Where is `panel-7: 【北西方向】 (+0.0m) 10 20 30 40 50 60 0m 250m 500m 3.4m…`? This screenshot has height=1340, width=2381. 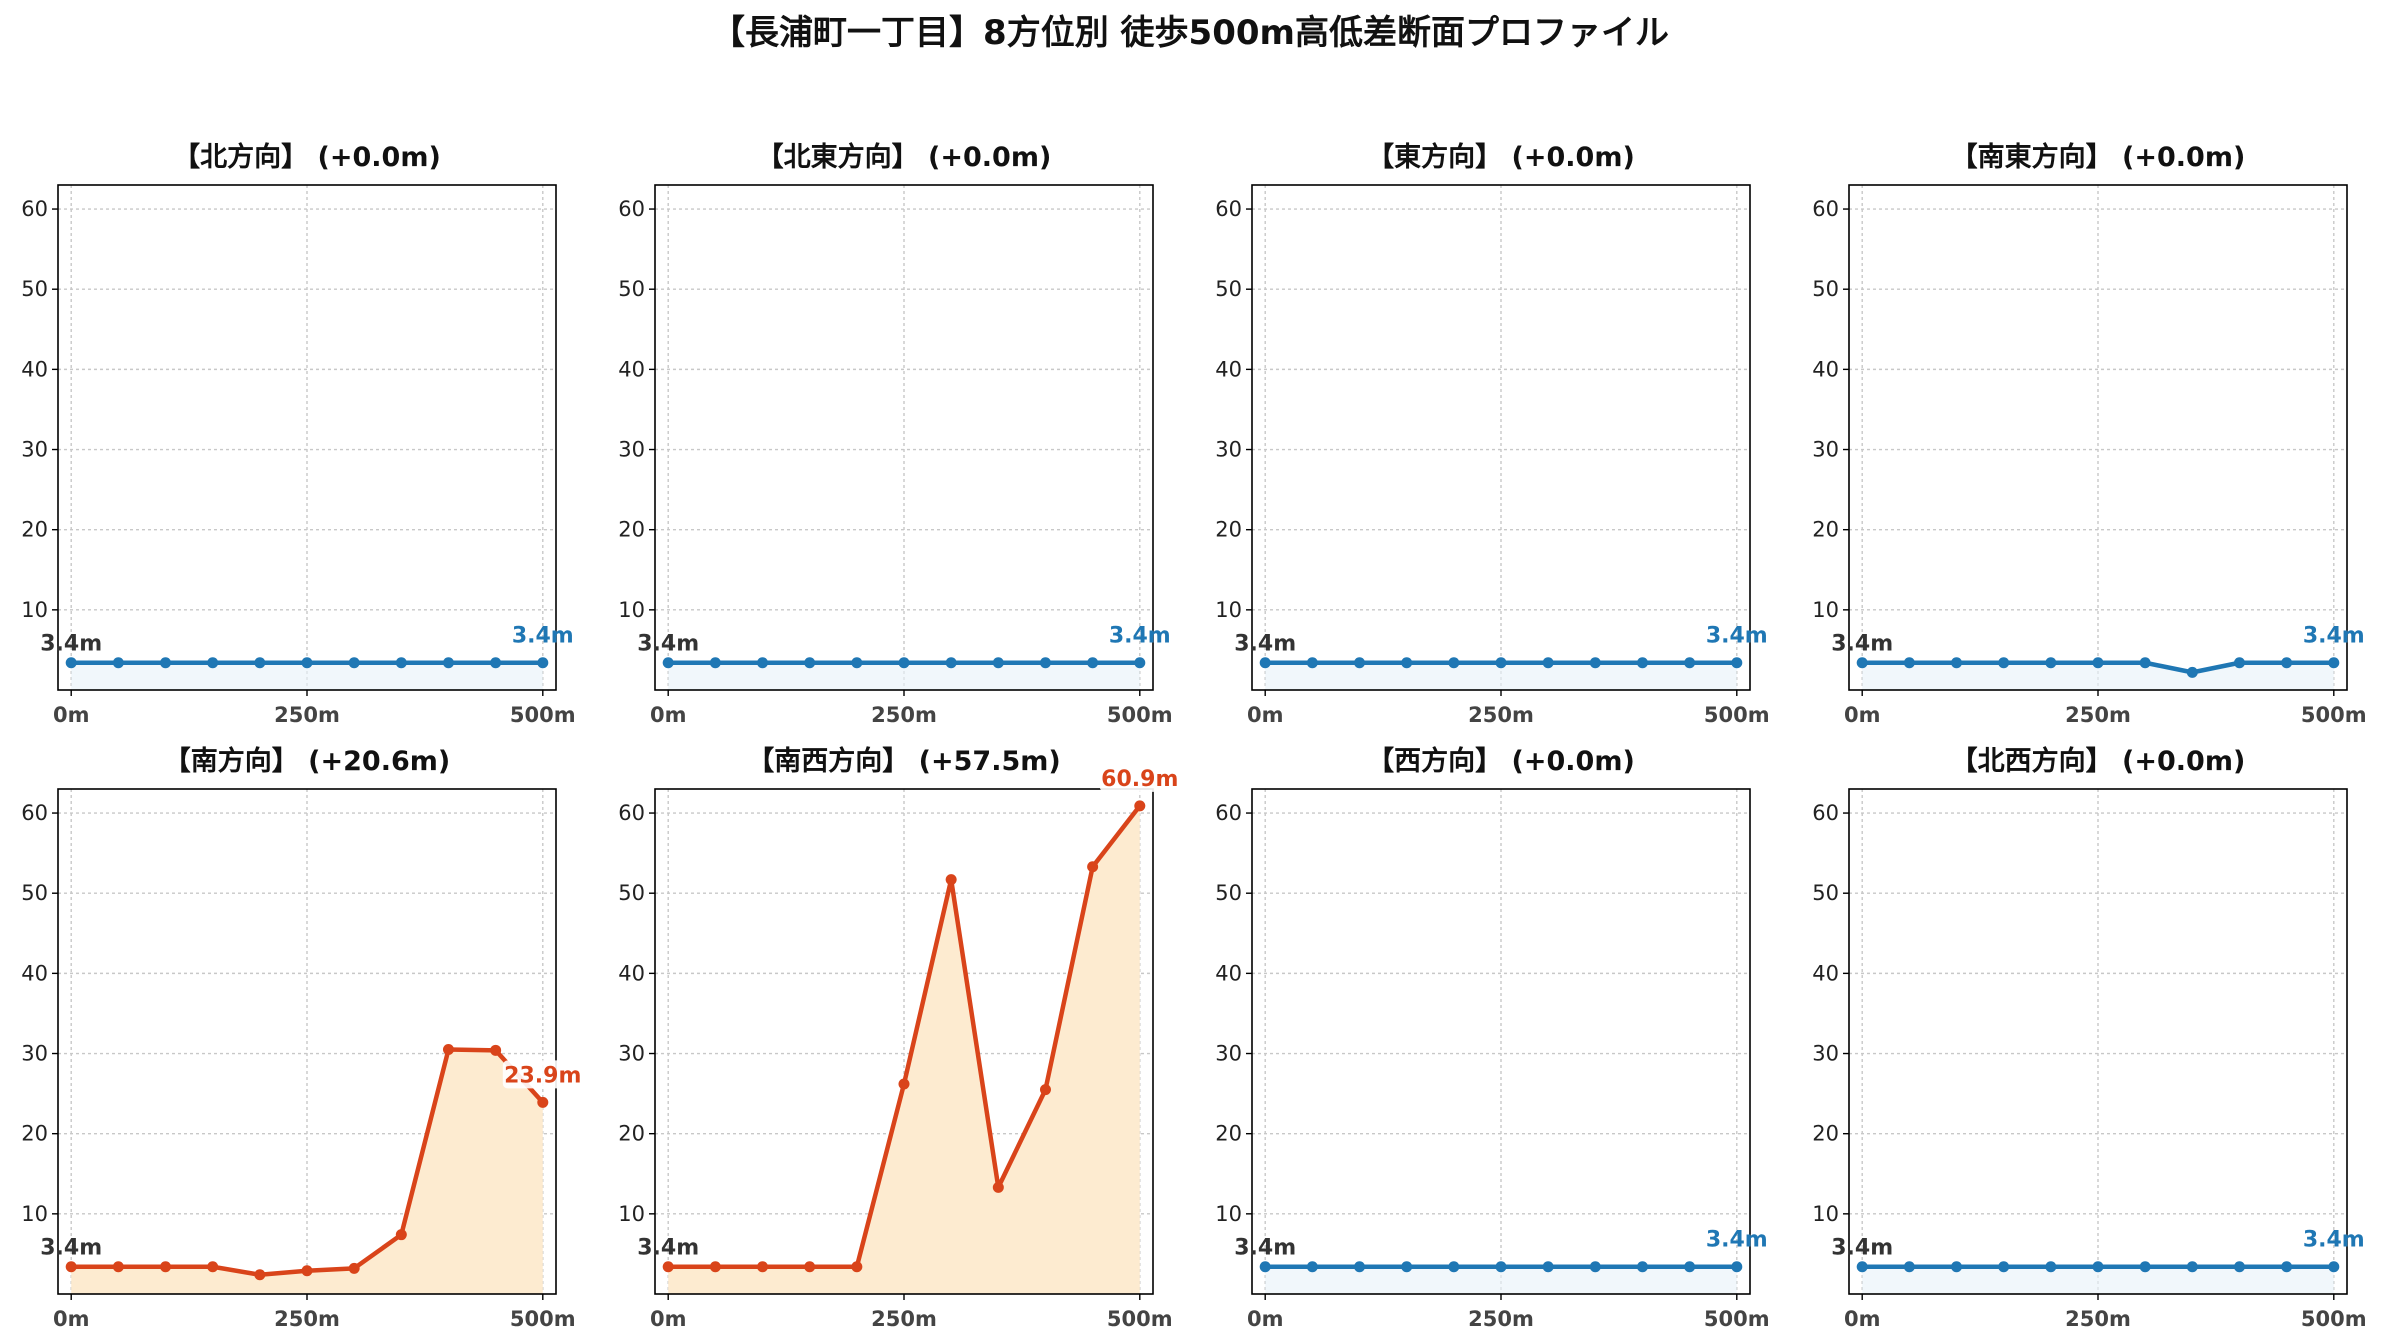
panel-7: 【北西方向】 (+0.0m) 10 20 30 40 50 60 0m 250m 500m 3.4m… is located at coordinates (2089, 1038).